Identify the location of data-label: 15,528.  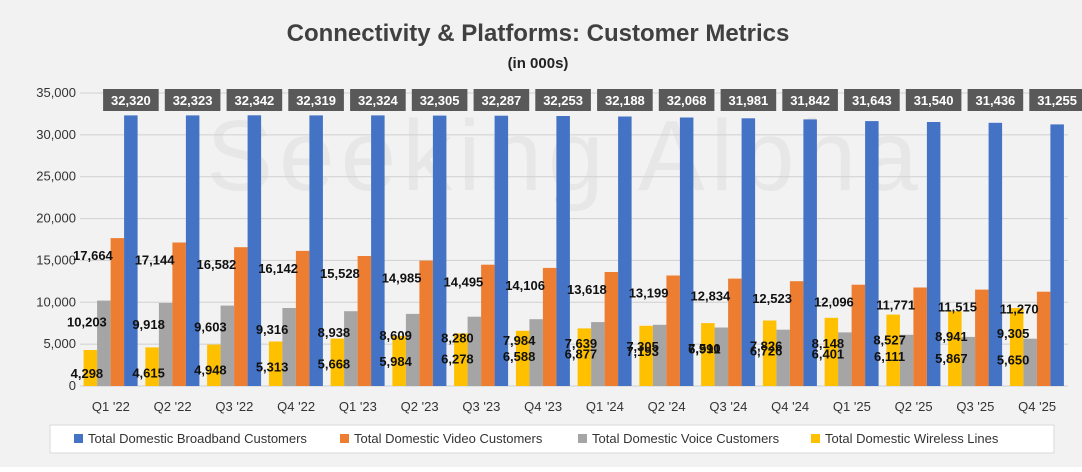
(340, 273).